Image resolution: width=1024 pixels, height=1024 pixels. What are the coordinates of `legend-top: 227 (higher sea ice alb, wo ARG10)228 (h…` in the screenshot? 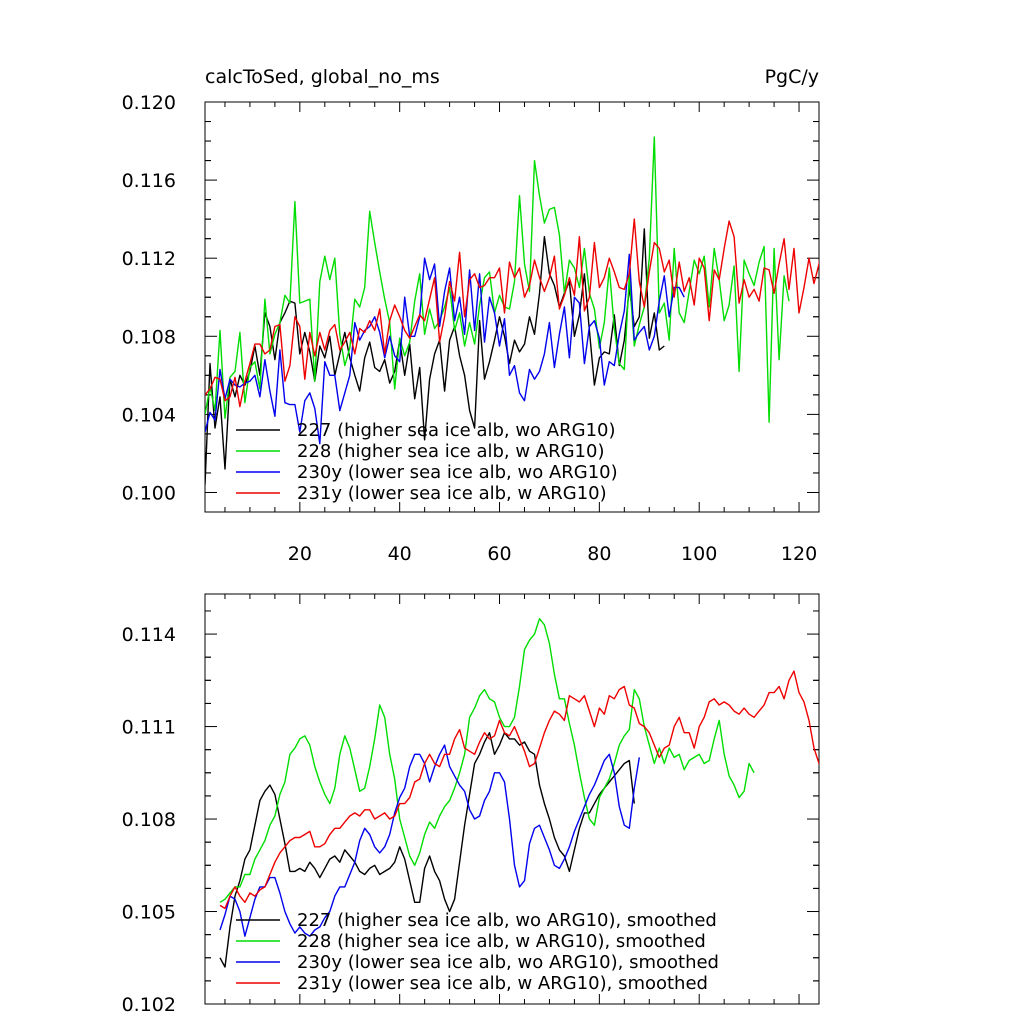 It's located at (427, 462).